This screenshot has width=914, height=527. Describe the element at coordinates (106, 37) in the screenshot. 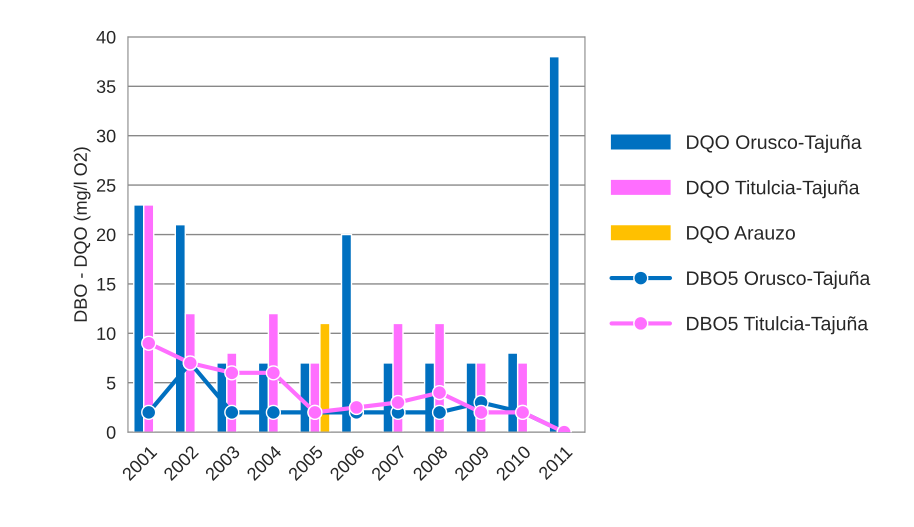

I see `y-tick-label: 40` at that location.